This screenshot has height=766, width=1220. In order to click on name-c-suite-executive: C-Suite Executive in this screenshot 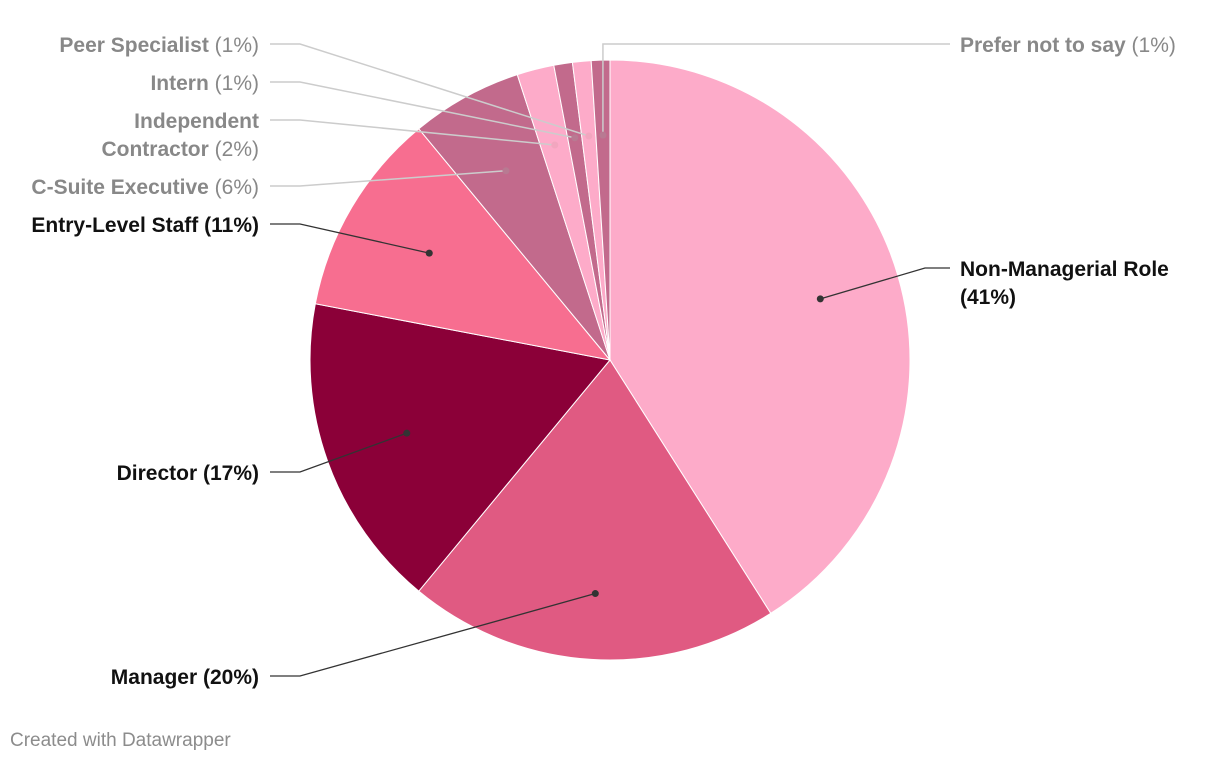, I will do `click(119, 187)`.